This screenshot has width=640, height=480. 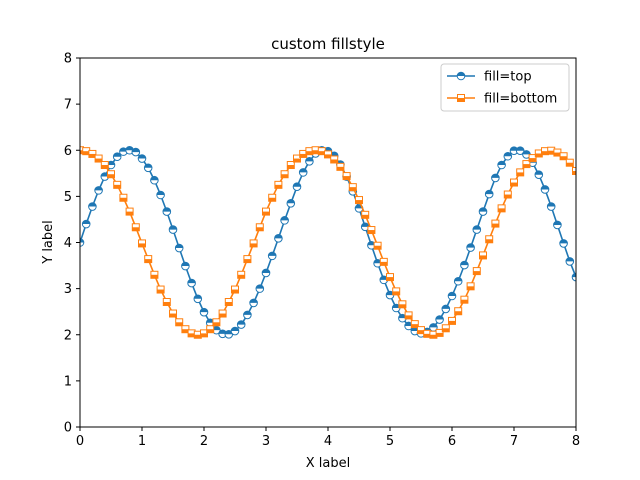 What do you see at coordinates (68, 243) in the screenshot?
I see `y-tick-label: 4` at bounding box center [68, 243].